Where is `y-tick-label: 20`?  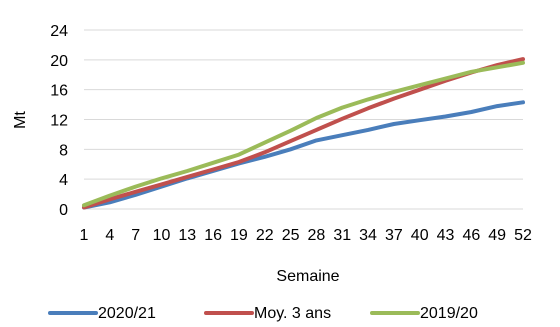 y-tick-label: 20 is located at coordinates (59, 61).